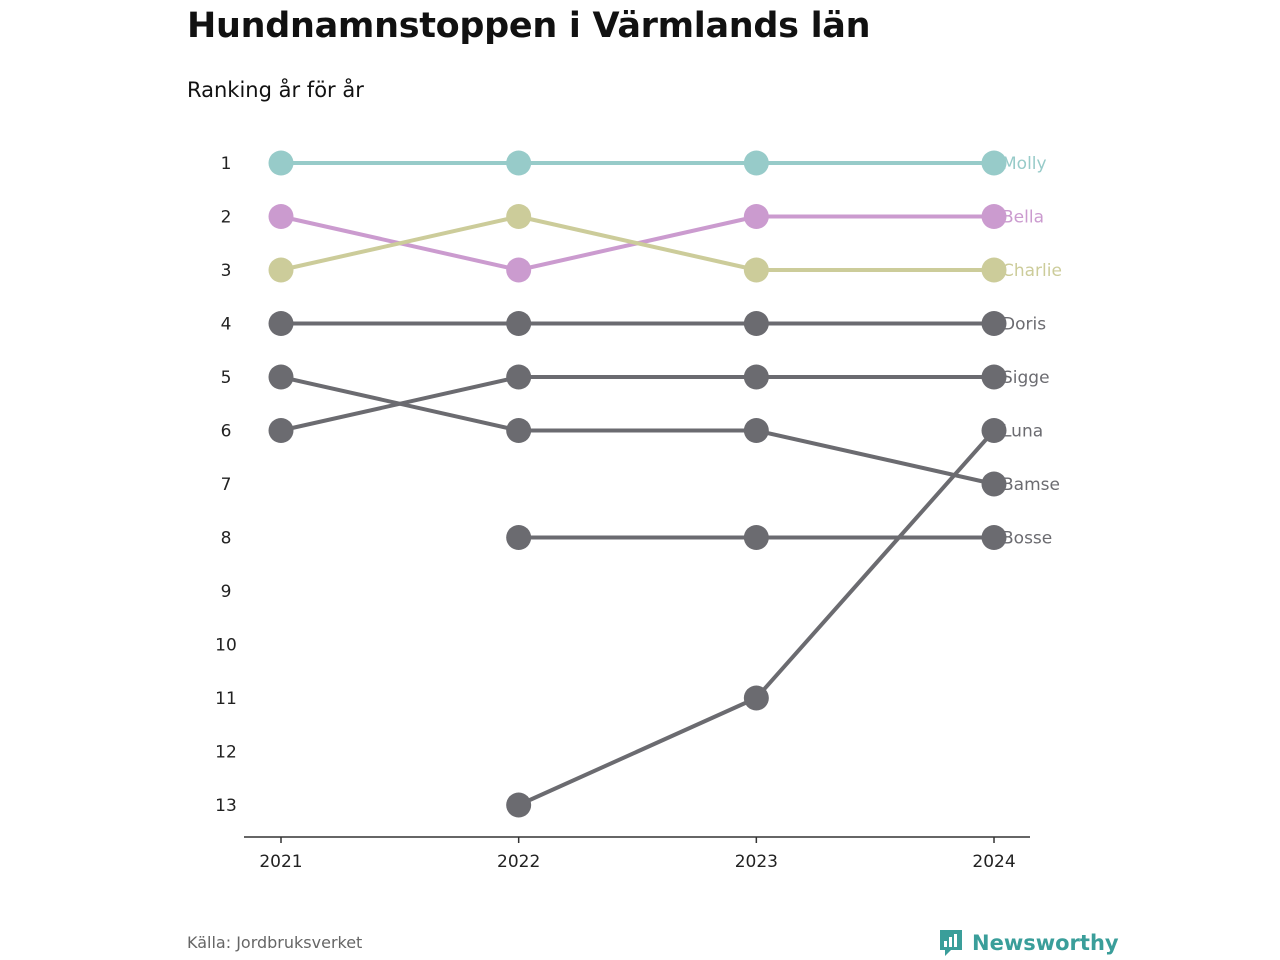 The height and width of the screenshot is (960, 1280). I want to click on x-tick-label: 2023, so click(756, 862).